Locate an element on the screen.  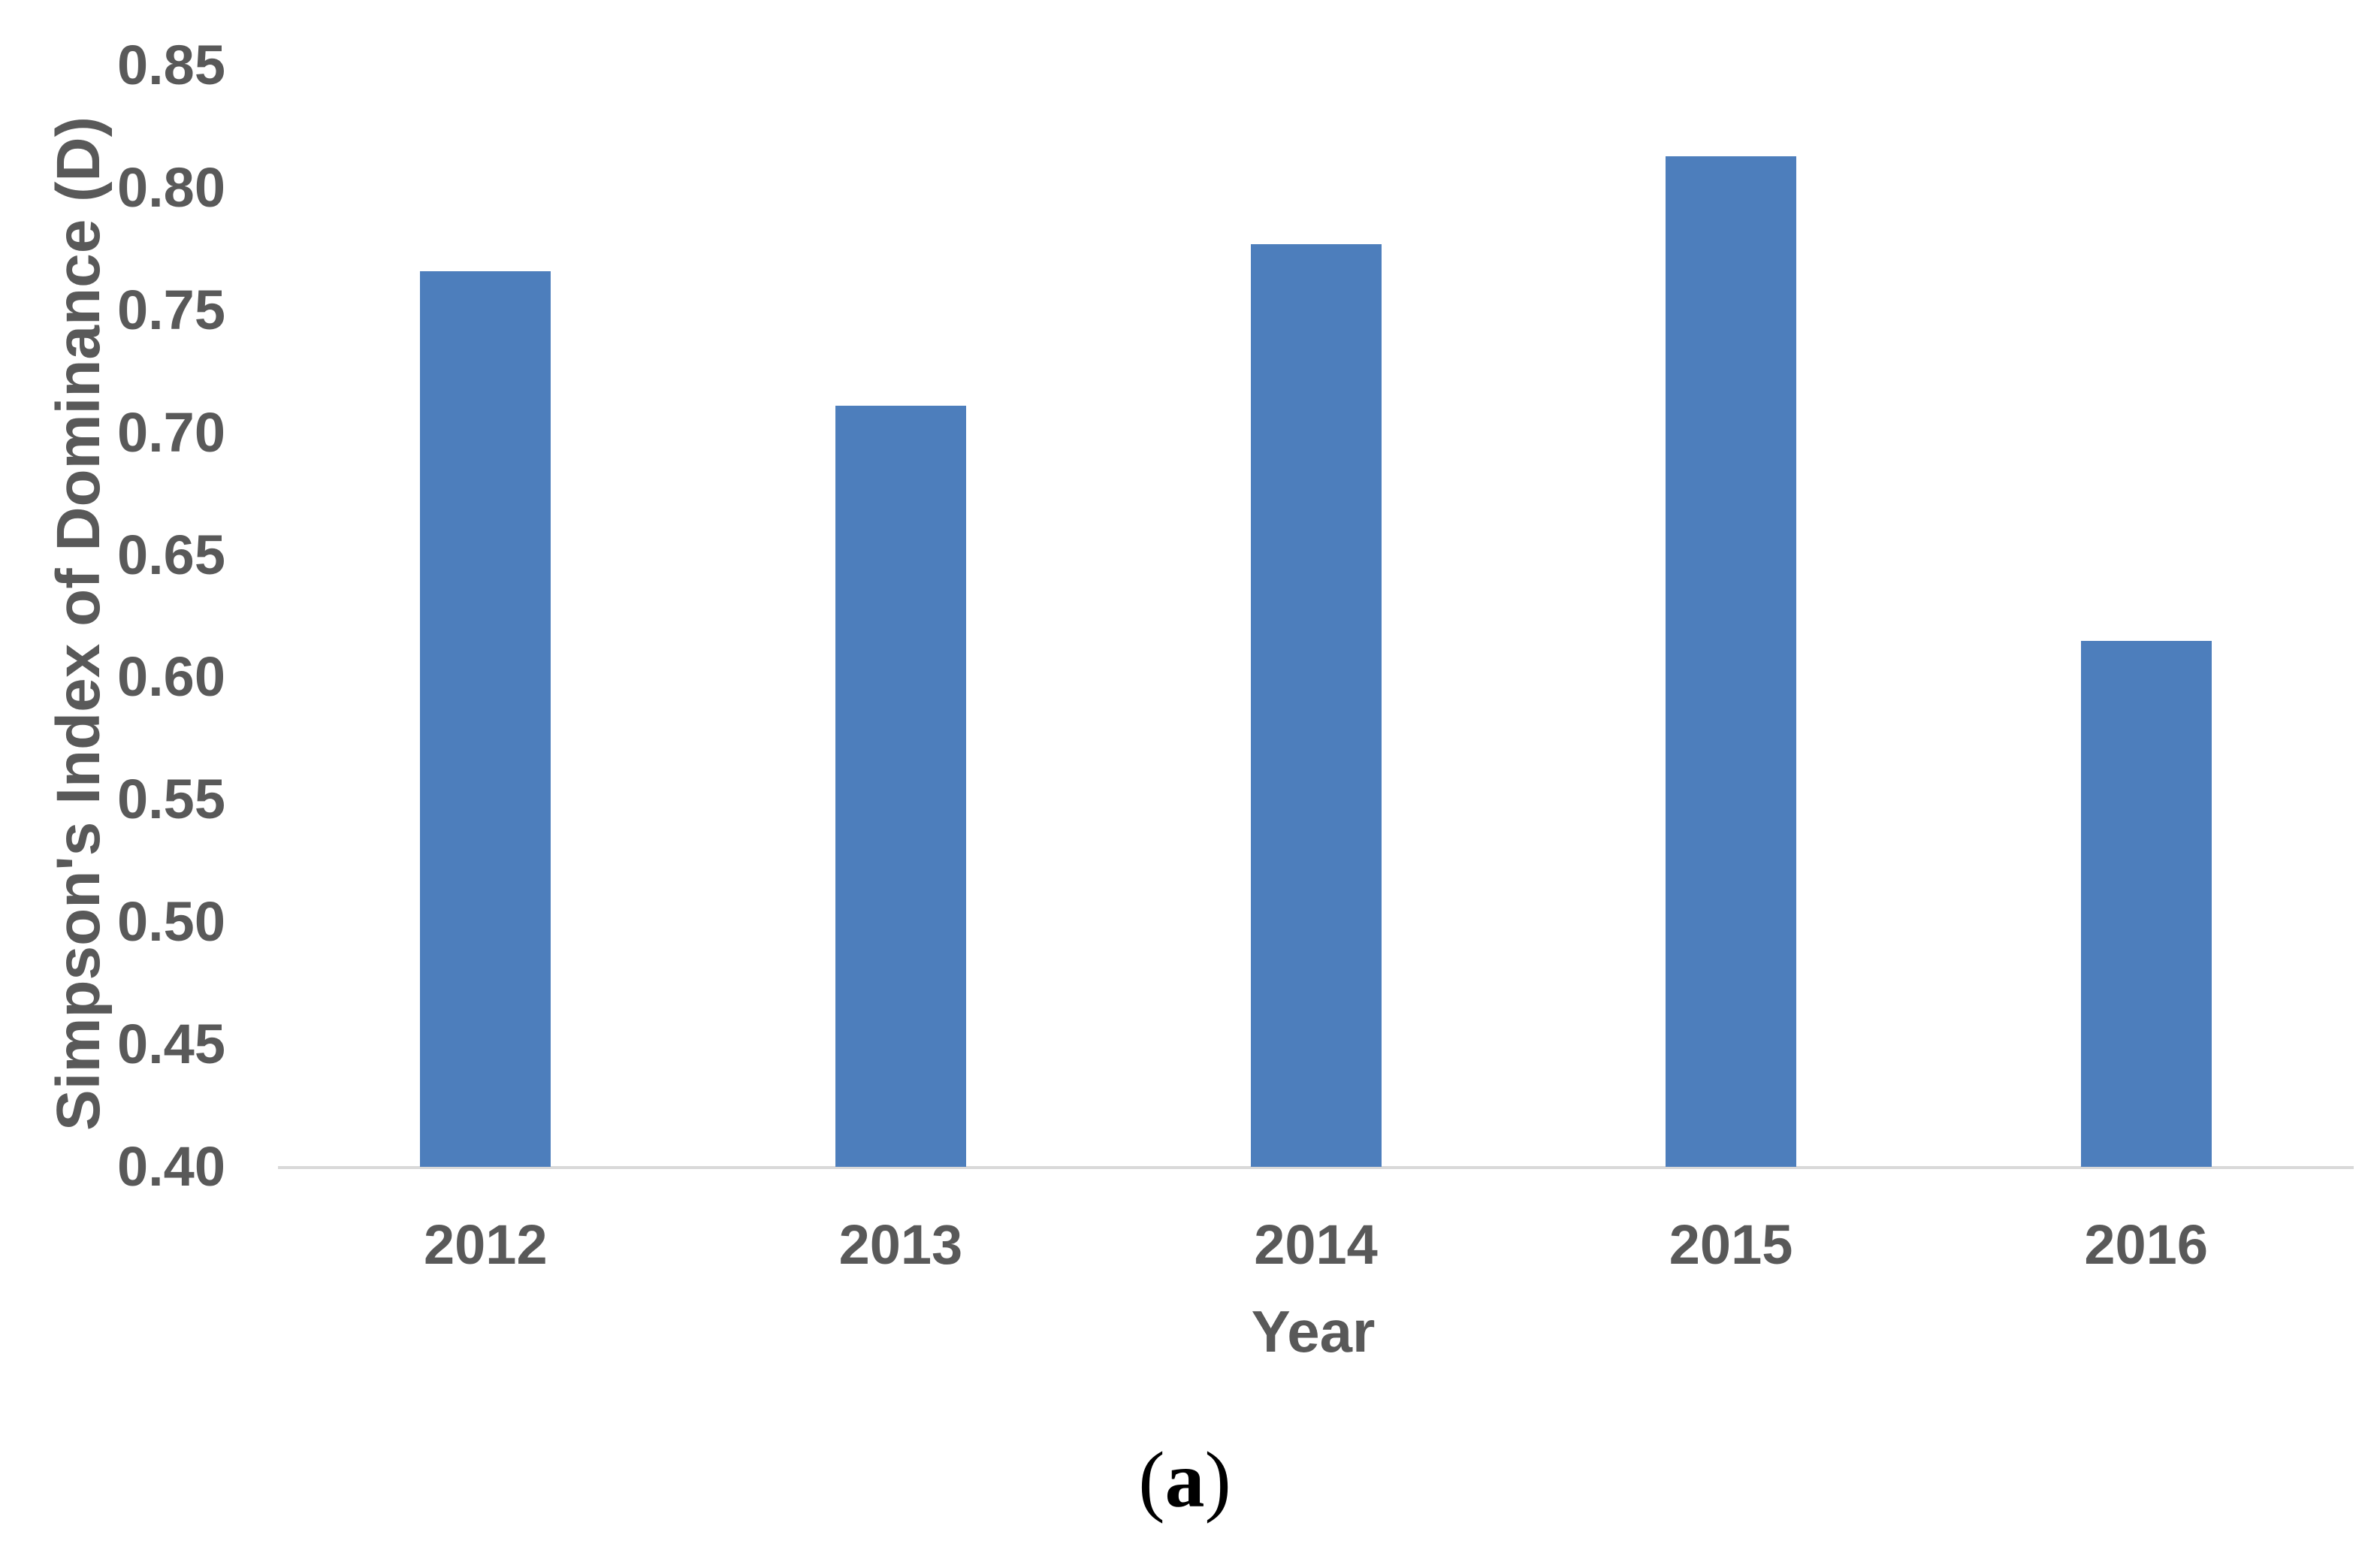
x-tick-label-2015: 2015 is located at coordinates (1731, 1244).